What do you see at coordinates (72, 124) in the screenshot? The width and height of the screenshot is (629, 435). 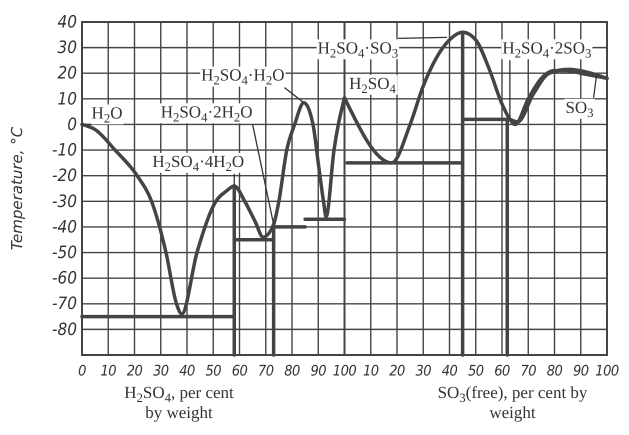 I see `y-tick-label: 0` at bounding box center [72, 124].